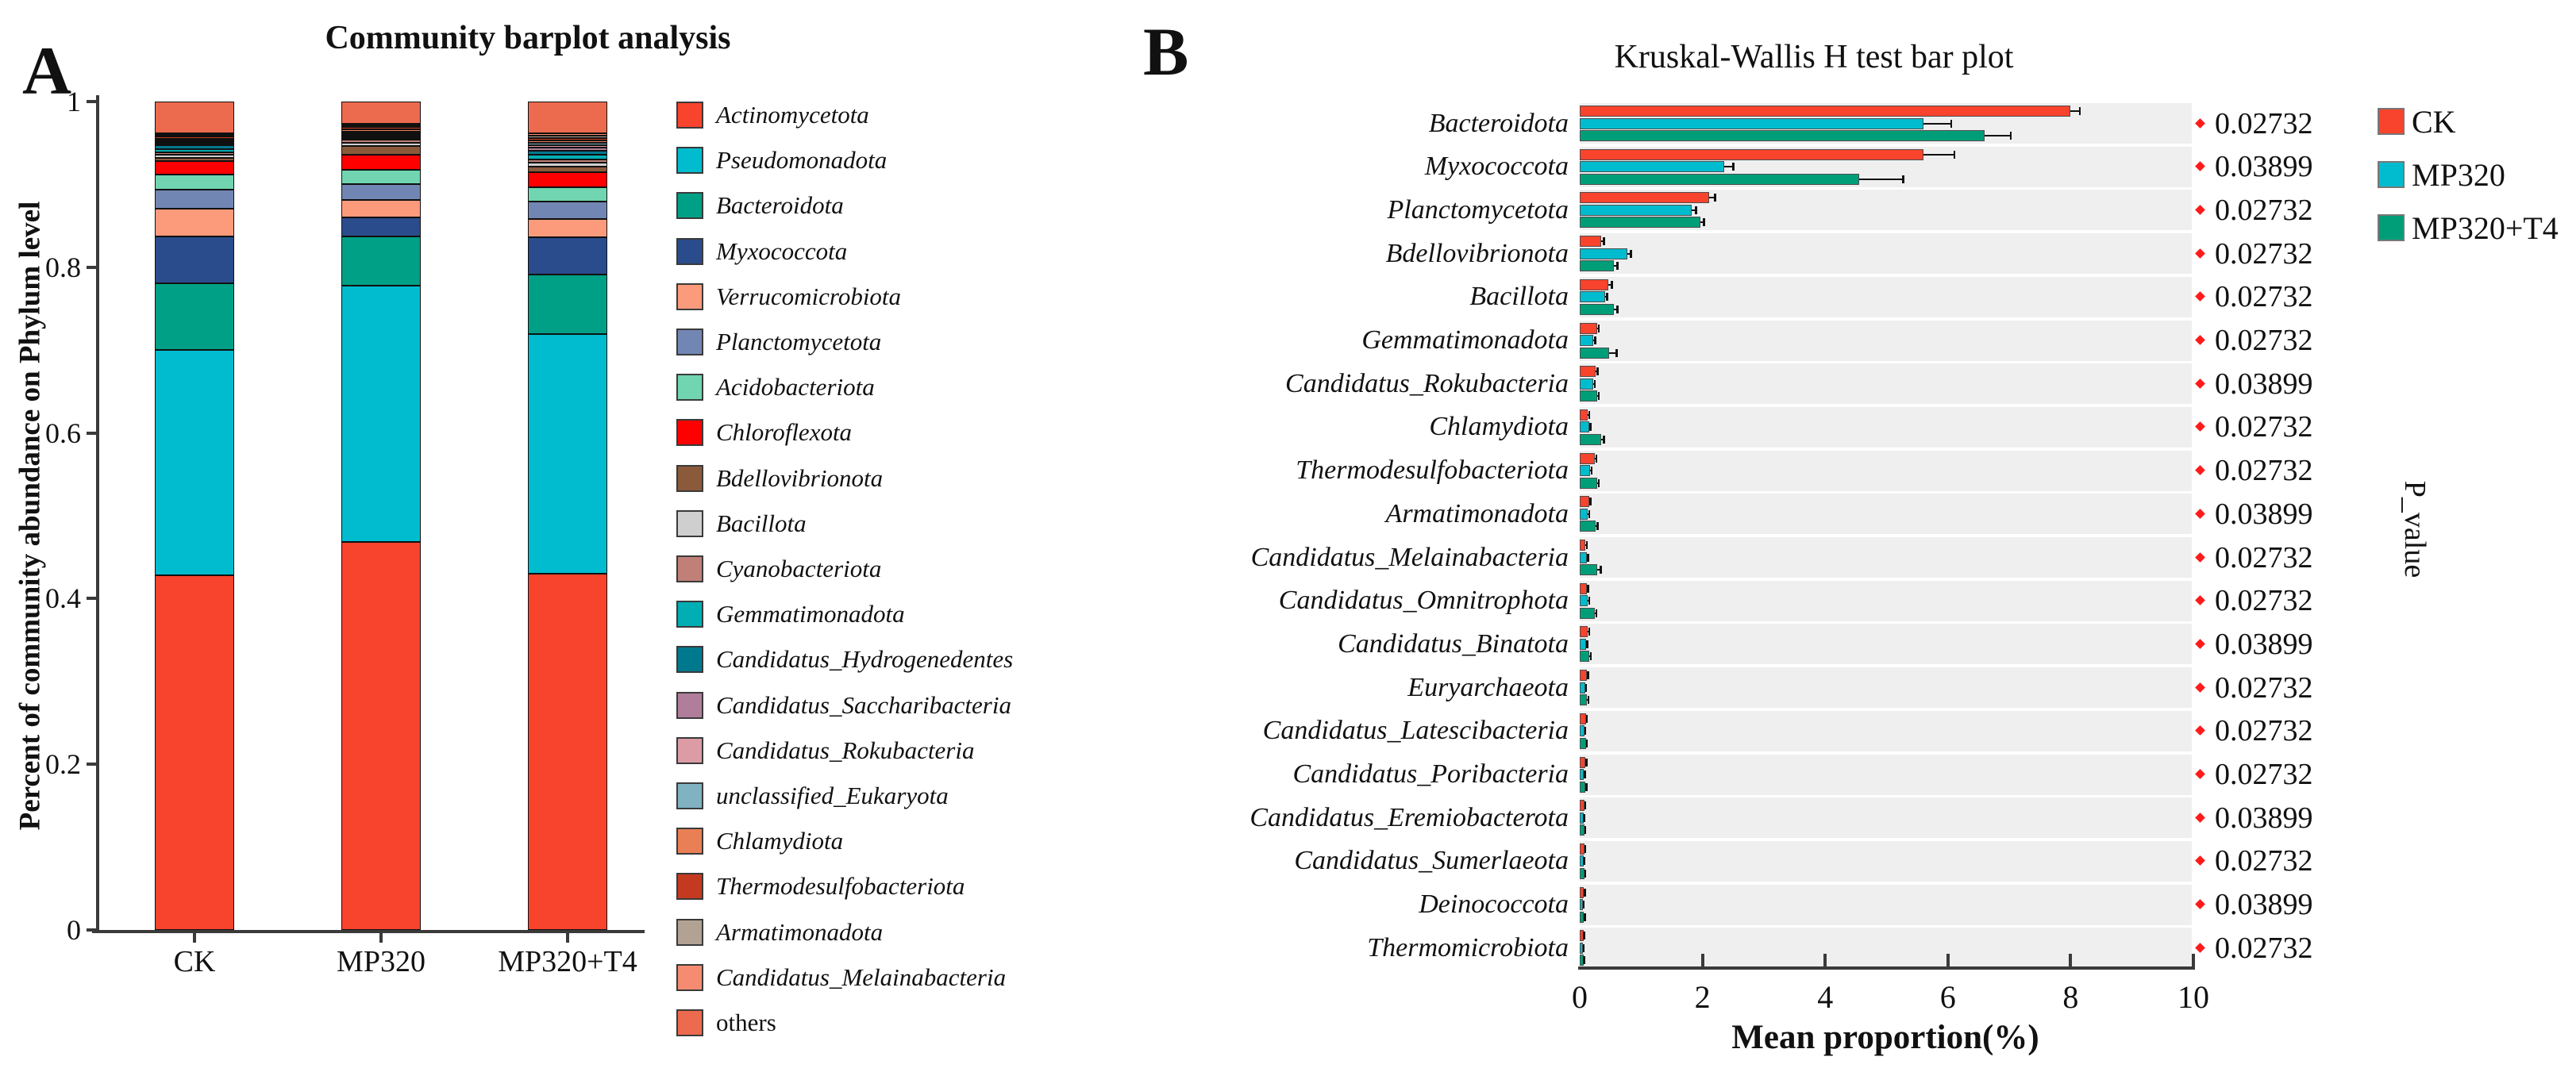 Image resolution: width=2576 pixels, height=1072 pixels. What do you see at coordinates (2485, 227) in the screenshot?
I see `b-legend-label-MP320+T4: MP320+T4` at bounding box center [2485, 227].